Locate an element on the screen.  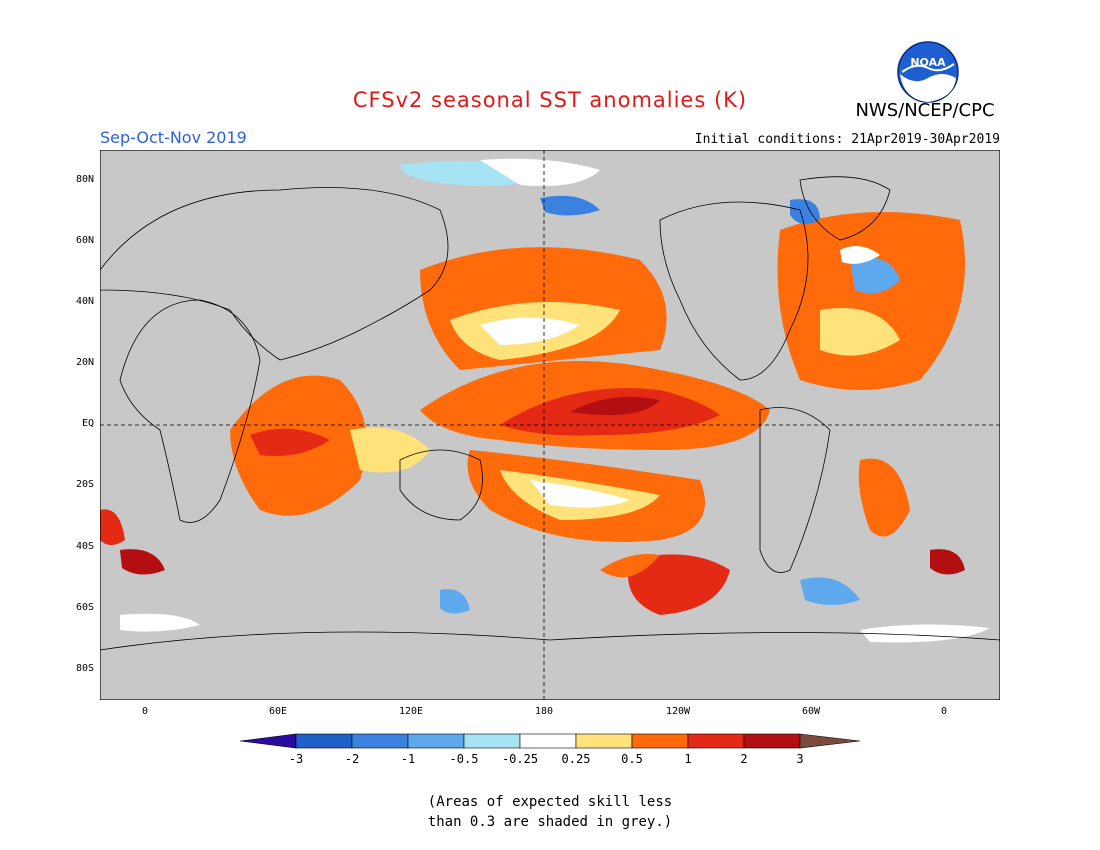
colorbar-segment-neutral is located at coordinates (548, 741).